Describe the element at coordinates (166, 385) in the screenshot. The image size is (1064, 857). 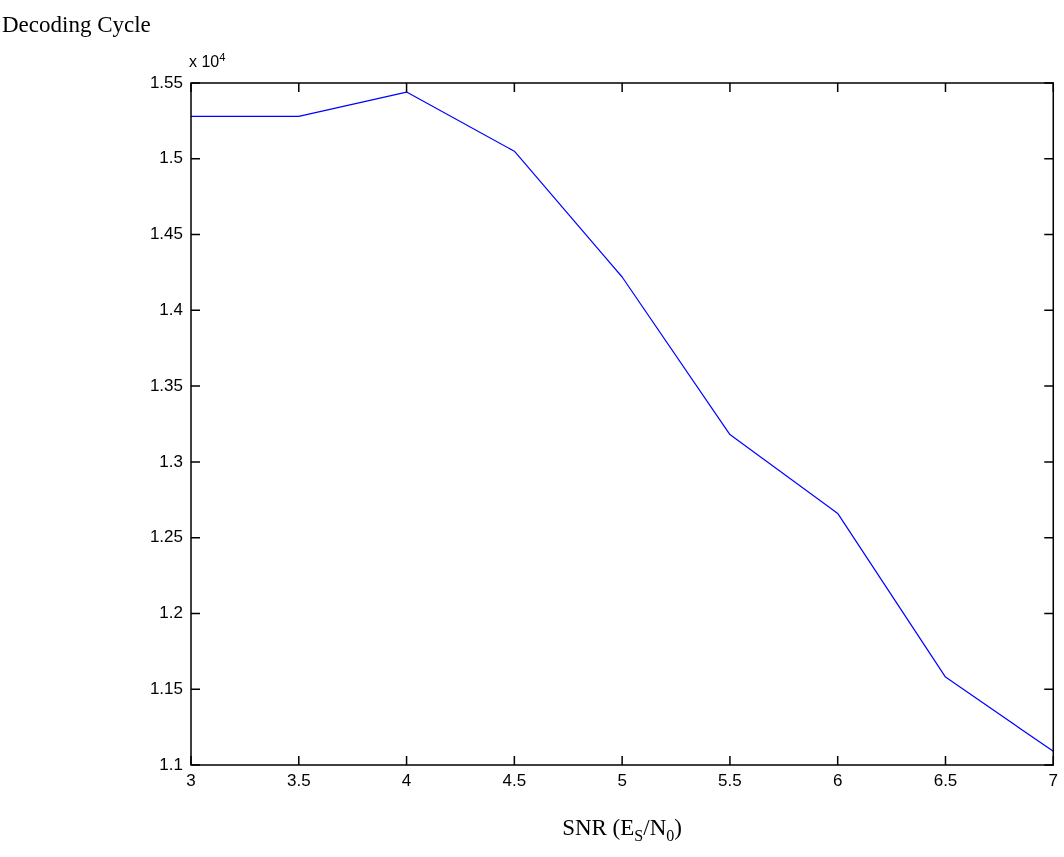
I see `y-tick-label: 1.35` at that location.